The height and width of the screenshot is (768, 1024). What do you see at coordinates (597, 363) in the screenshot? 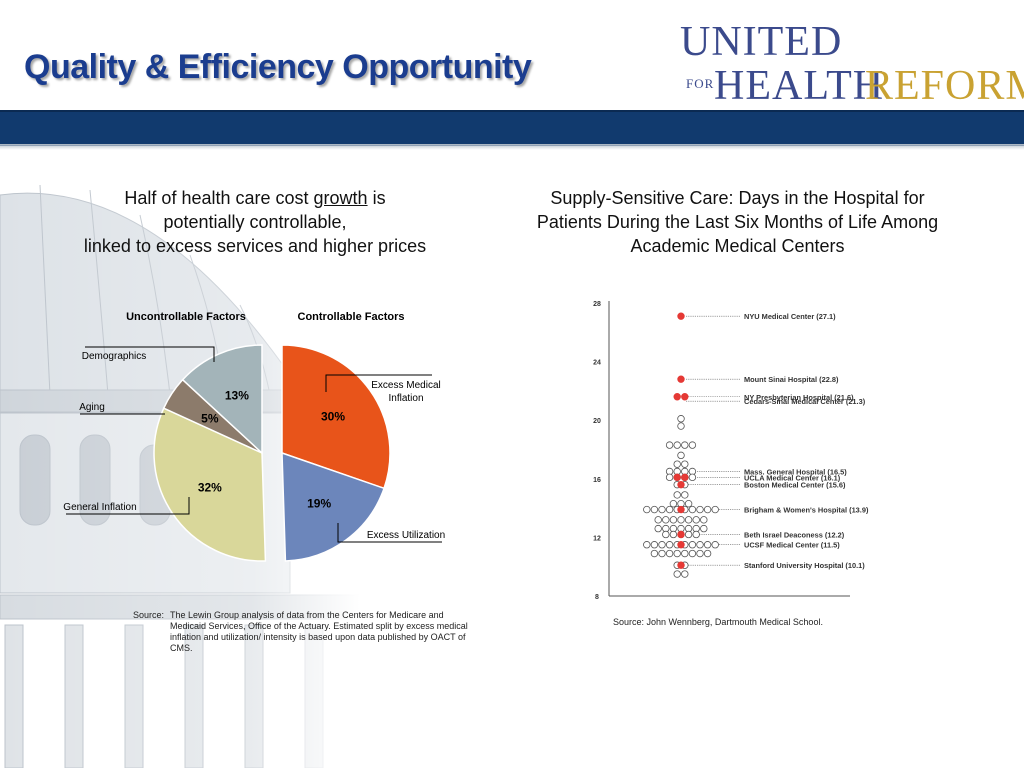
I see `dot-chart-y-tick-label: 24` at bounding box center [597, 363].